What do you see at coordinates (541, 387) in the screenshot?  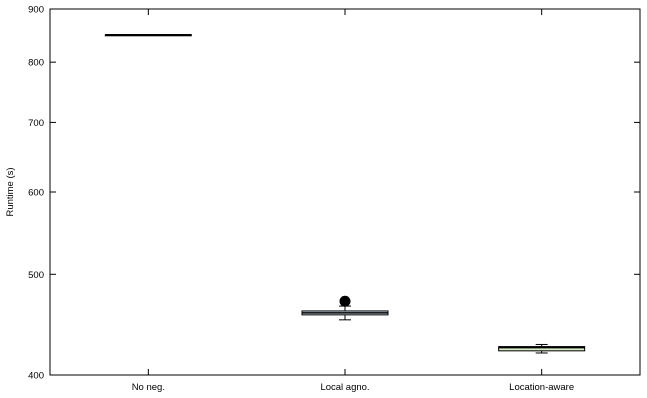 I see `x-tick-label: Location-aware` at bounding box center [541, 387].